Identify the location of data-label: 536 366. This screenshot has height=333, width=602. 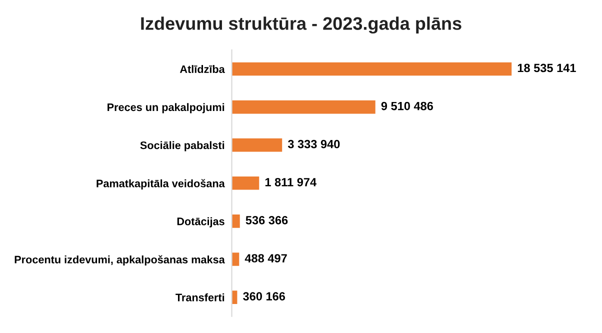
(267, 220).